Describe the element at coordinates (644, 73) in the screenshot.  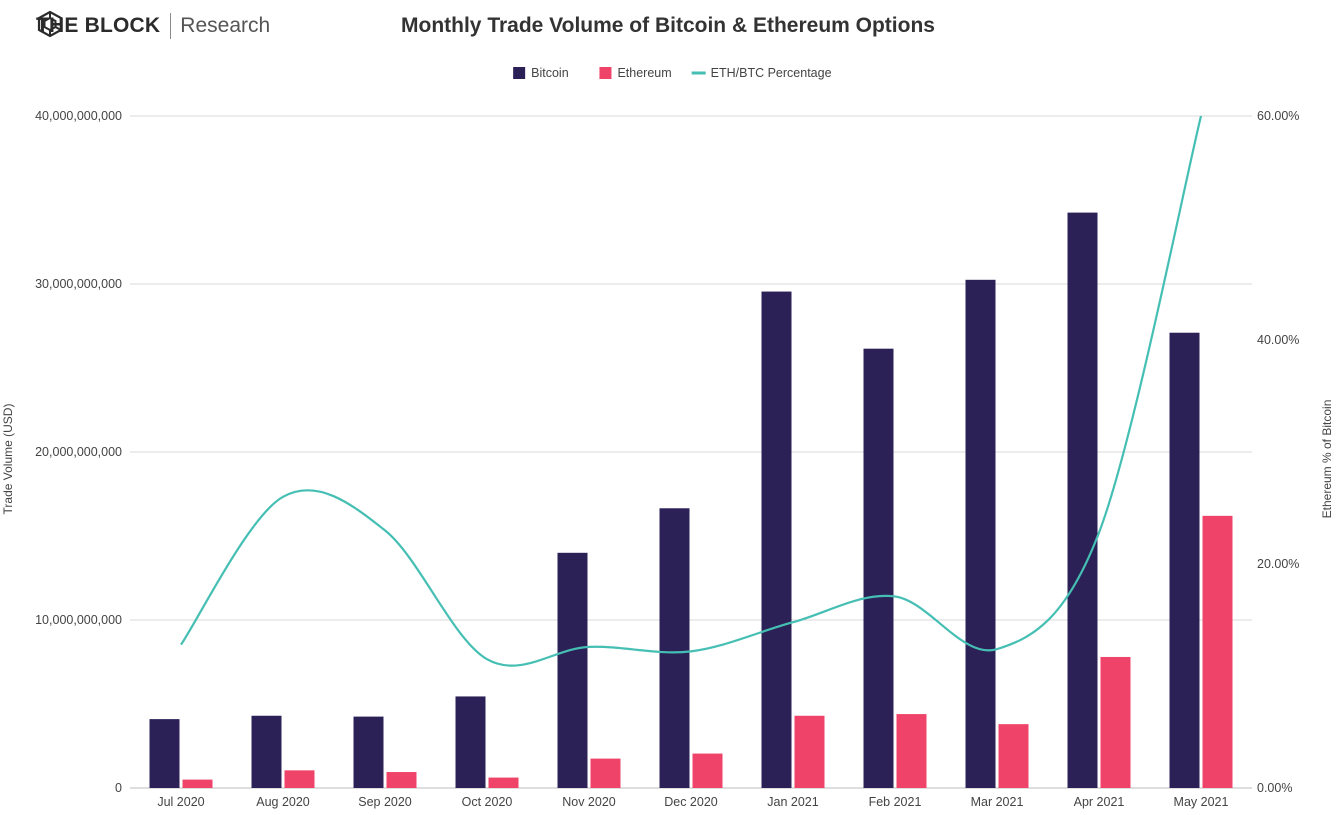
I see `legend-label: Ethereum` at that location.